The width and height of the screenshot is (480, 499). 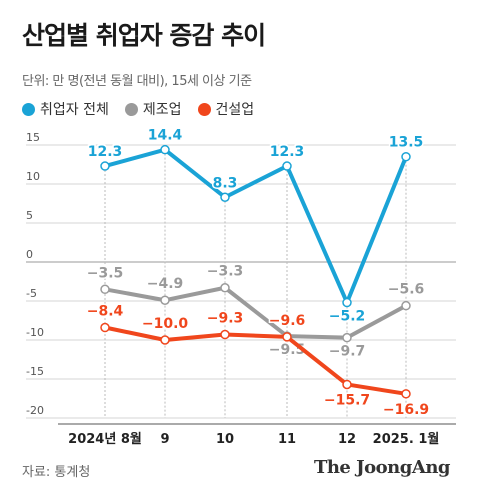 What do you see at coordinates (28, 109) in the screenshot?
I see `legend-swatch-total` at bounding box center [28, 109].